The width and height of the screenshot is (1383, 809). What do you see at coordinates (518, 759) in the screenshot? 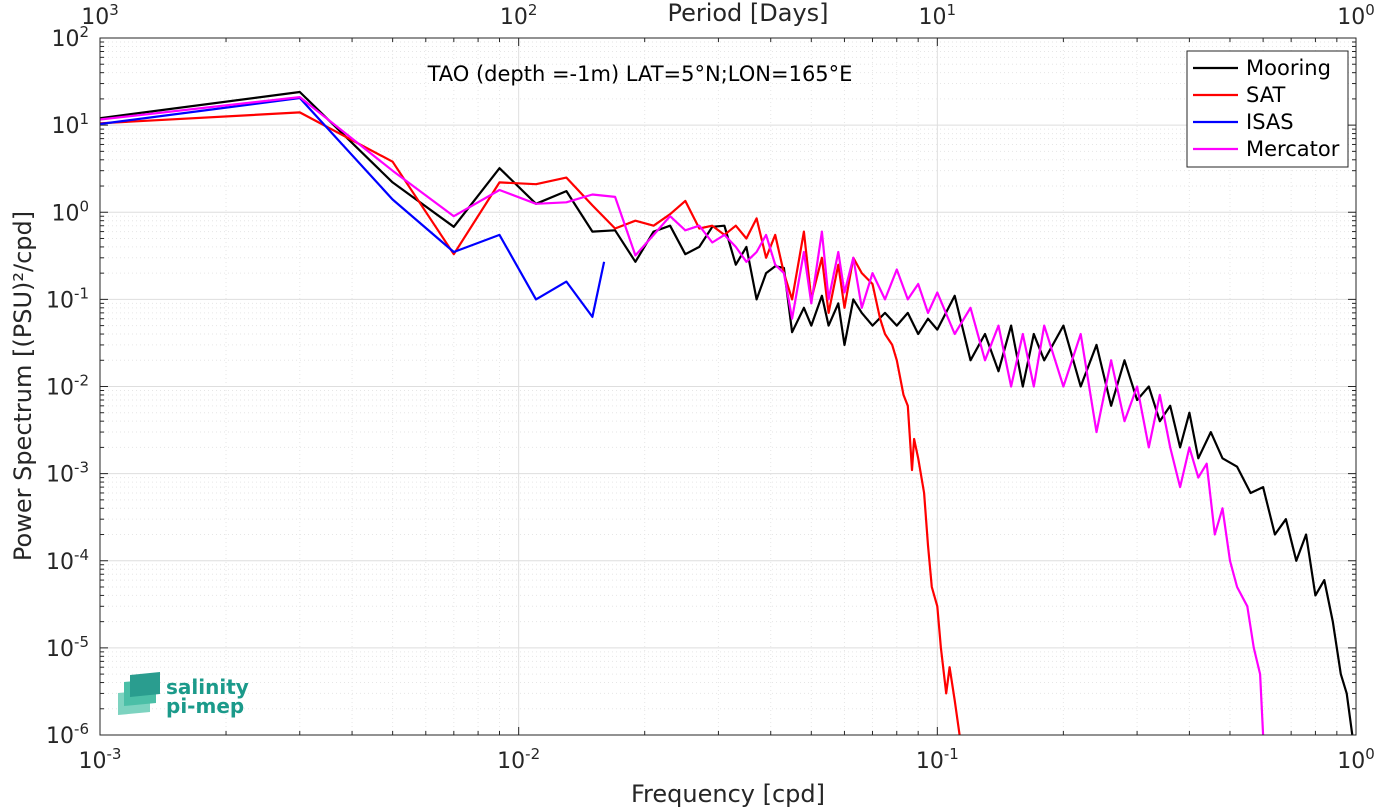
I see `x-tick-label: 10⁻²` at bounding box center [518, 759].